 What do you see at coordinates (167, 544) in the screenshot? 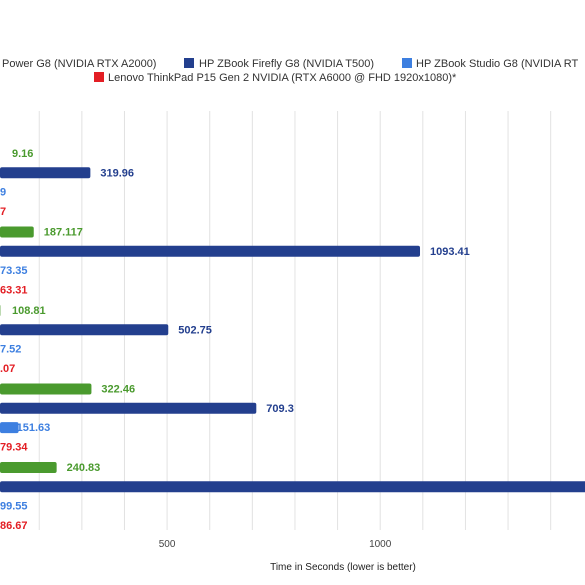
I see `x-tick-label: 500` at bounding box center [167, 544].